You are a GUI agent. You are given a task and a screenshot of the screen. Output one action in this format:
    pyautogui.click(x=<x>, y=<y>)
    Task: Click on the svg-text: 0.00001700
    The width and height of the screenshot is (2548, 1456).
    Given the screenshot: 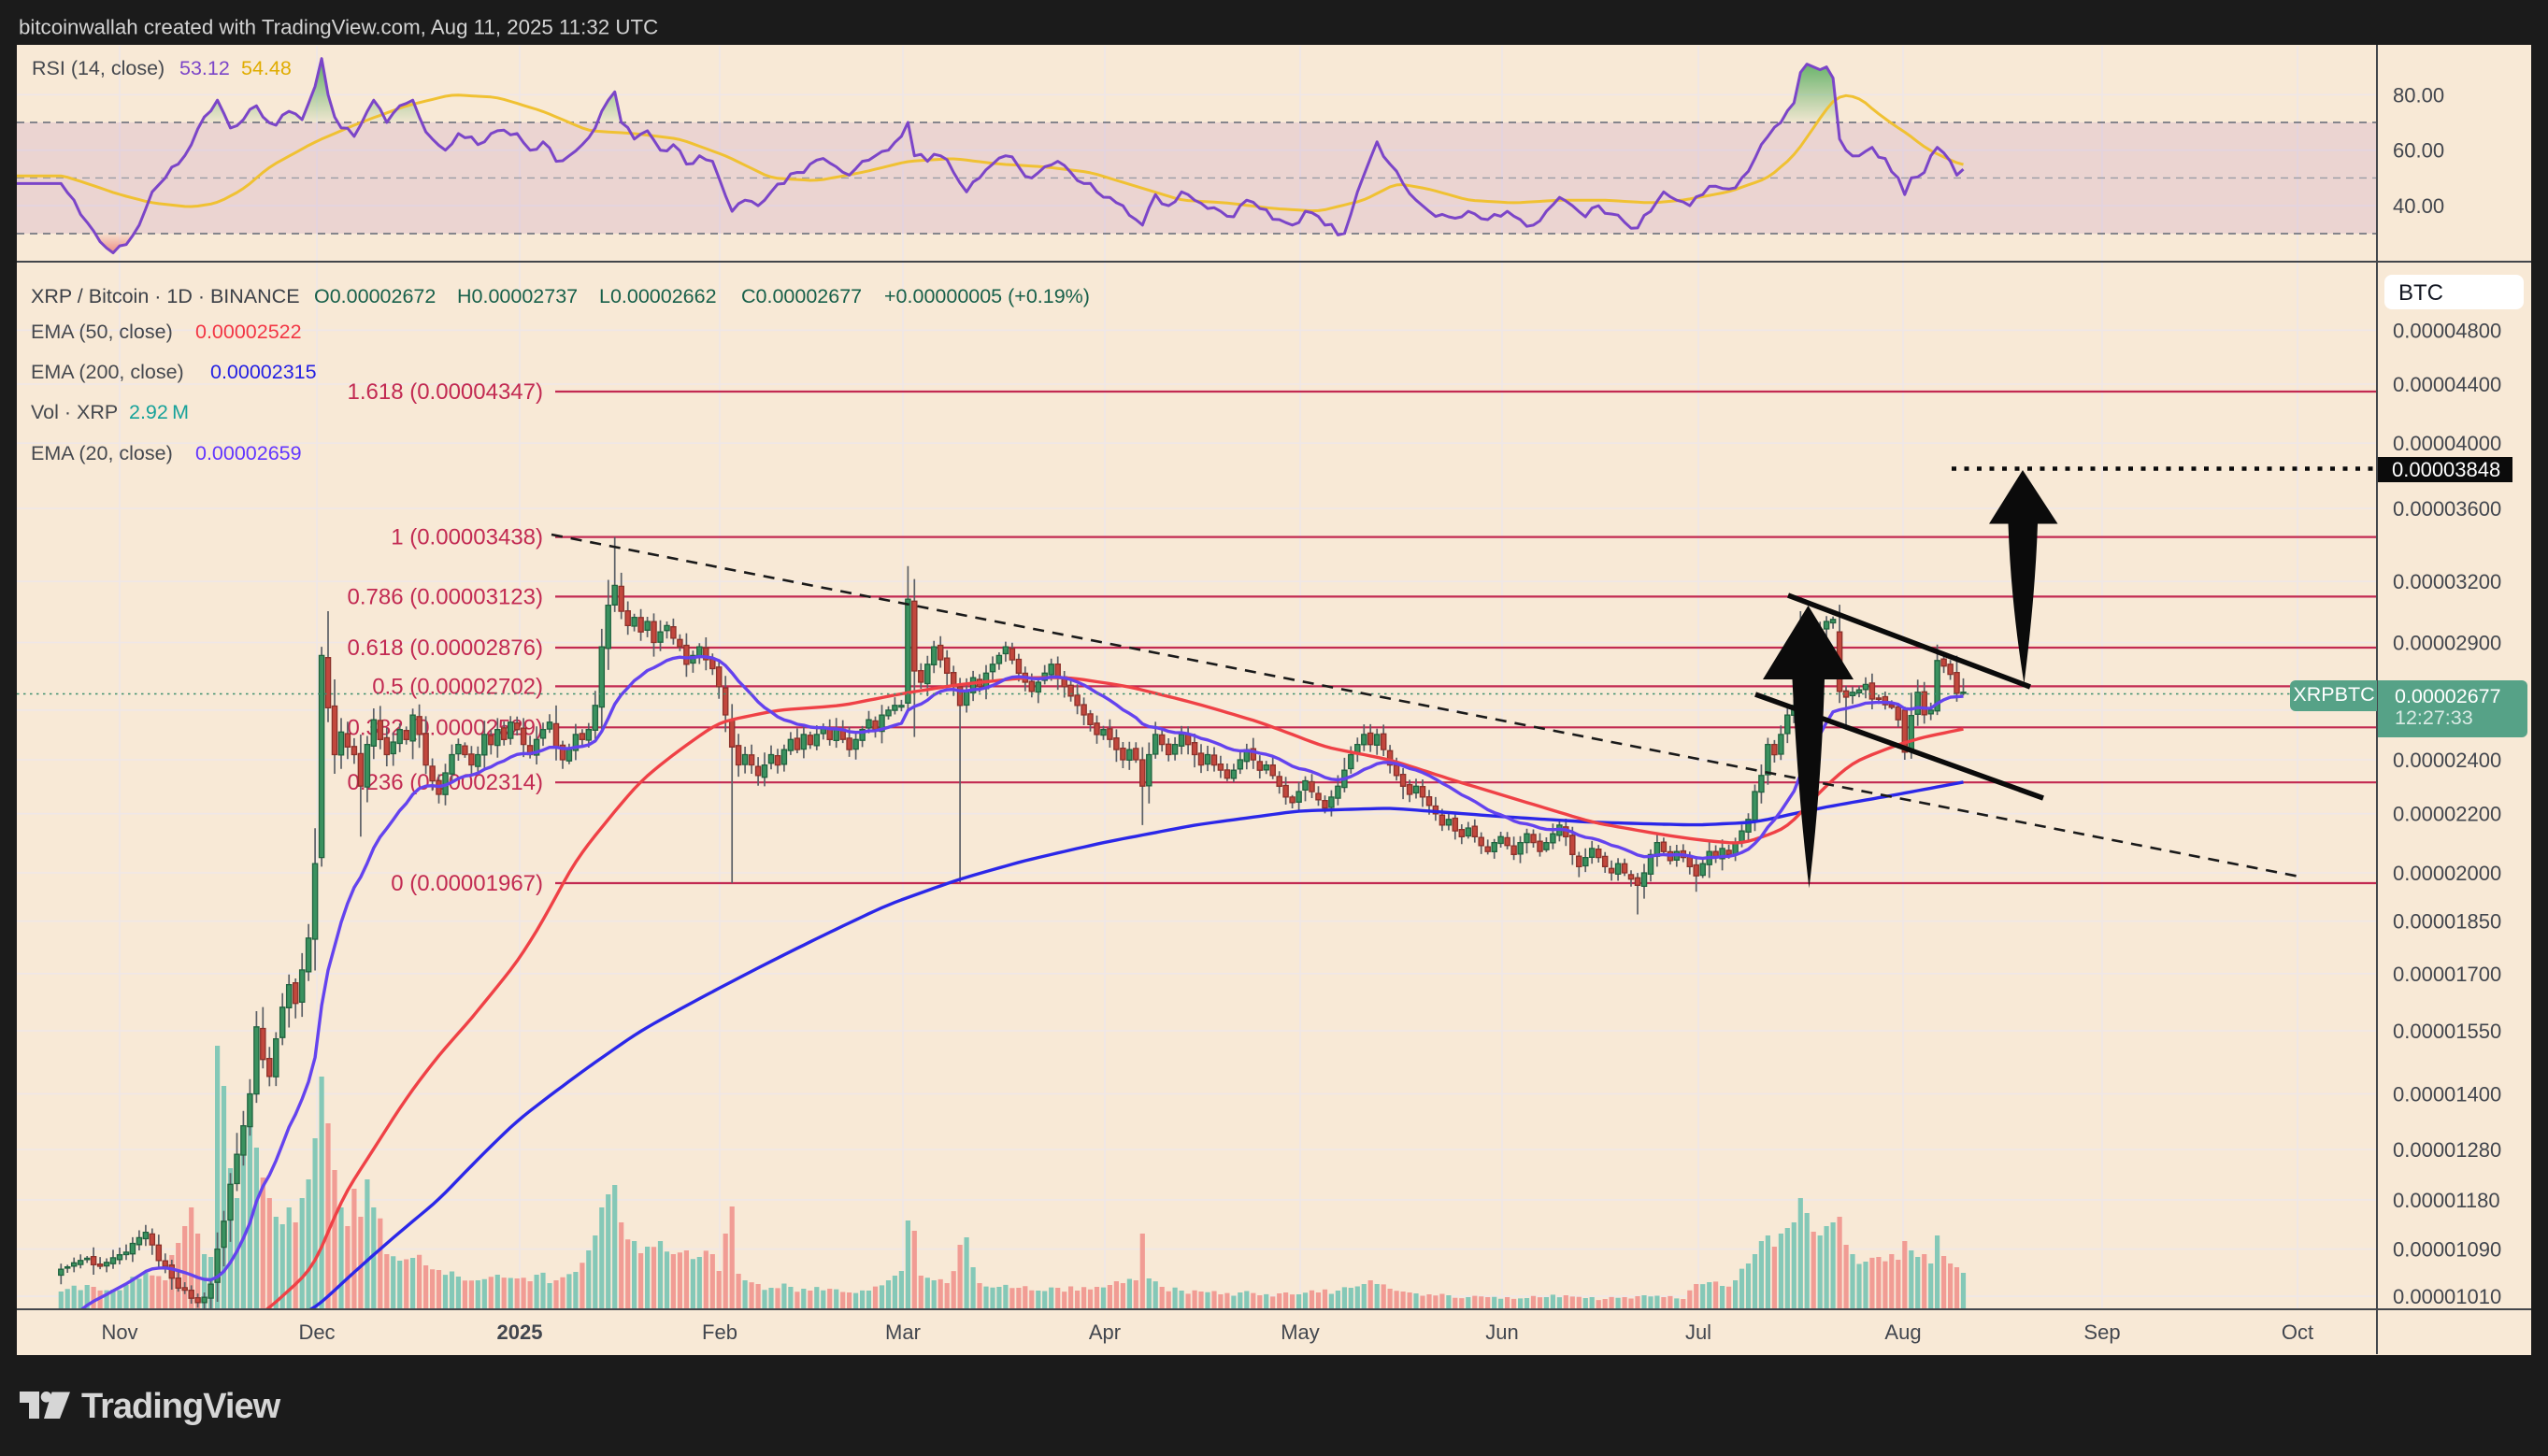 What is the action you would take?
    pyautogui.click(x=2447, y=974)
    